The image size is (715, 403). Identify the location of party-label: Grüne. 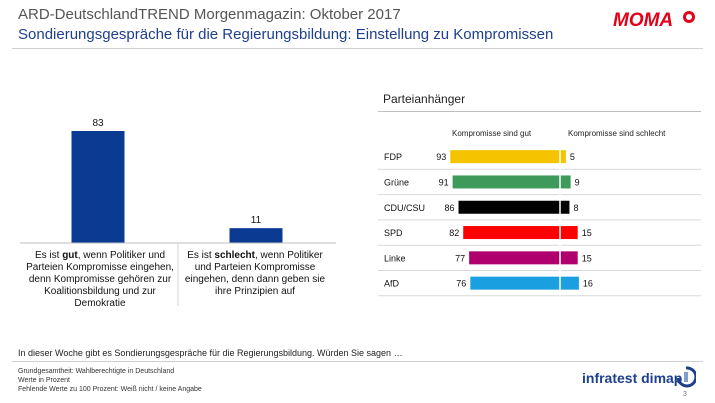
(396, 182).